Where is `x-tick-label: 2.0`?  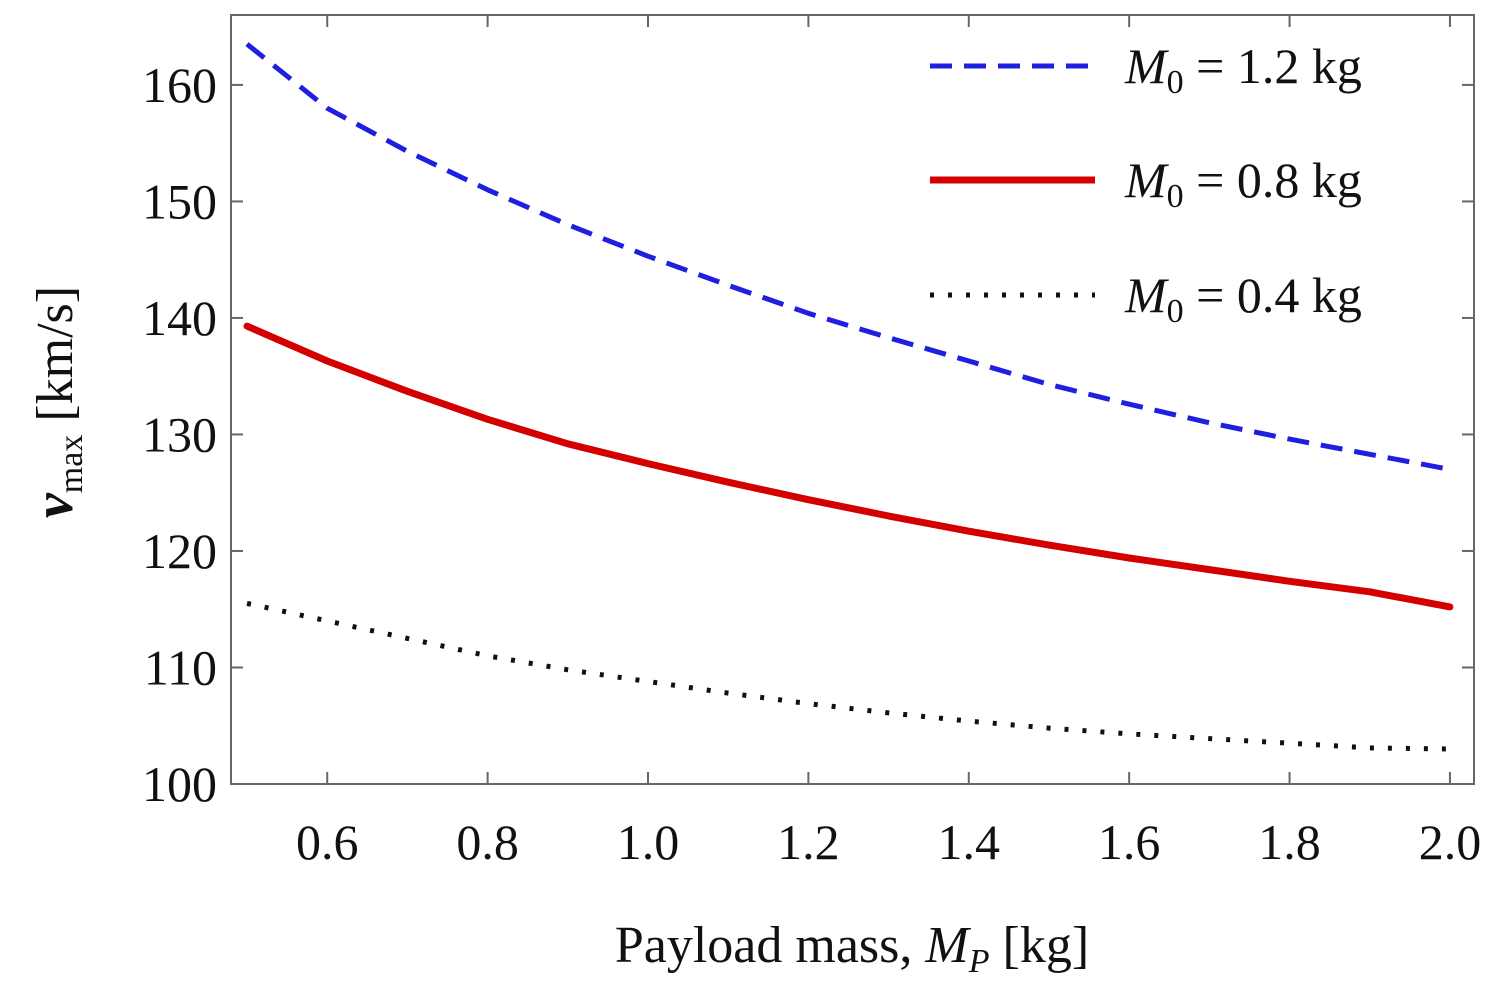 x-tick-label: 2.0 is located at coordinates (1450, 842).